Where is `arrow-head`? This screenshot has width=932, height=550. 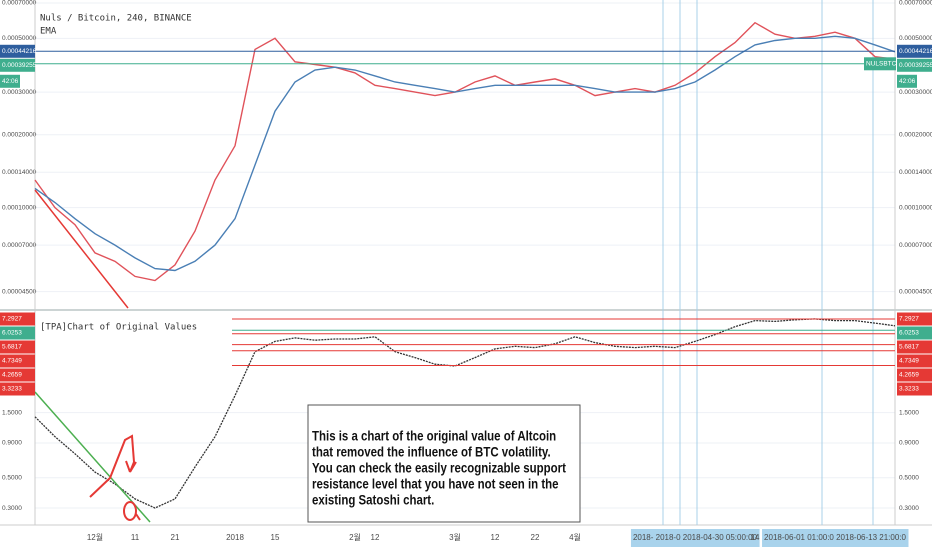
arrow-head is located at coordinates (131, 466).